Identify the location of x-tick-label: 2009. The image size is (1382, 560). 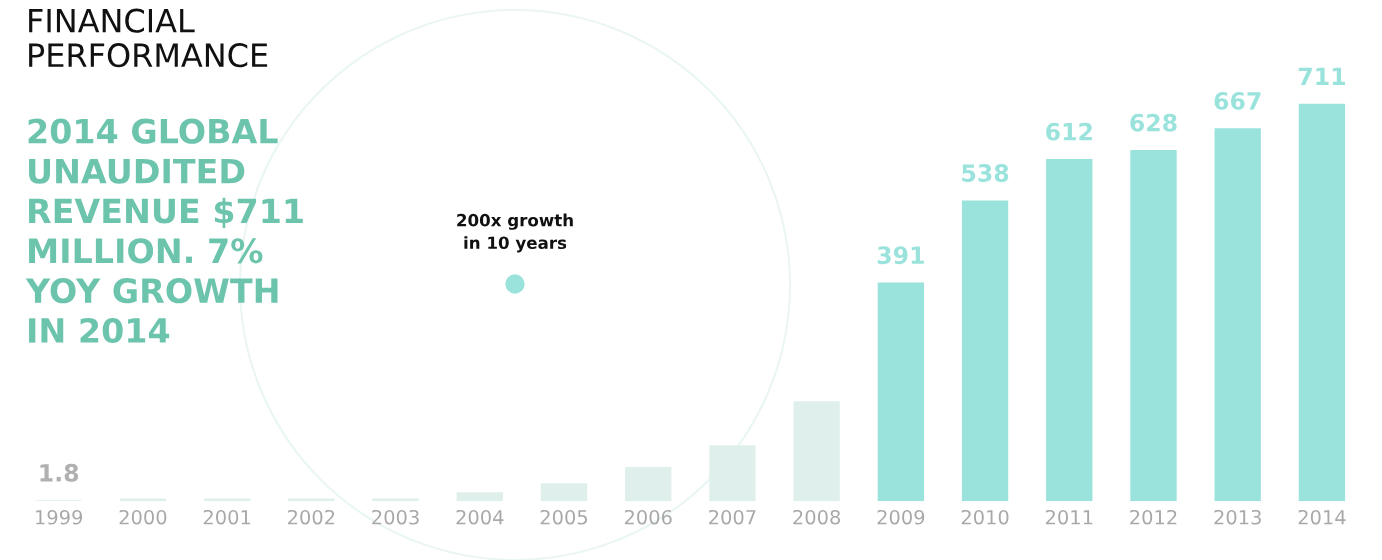
(901, 517).